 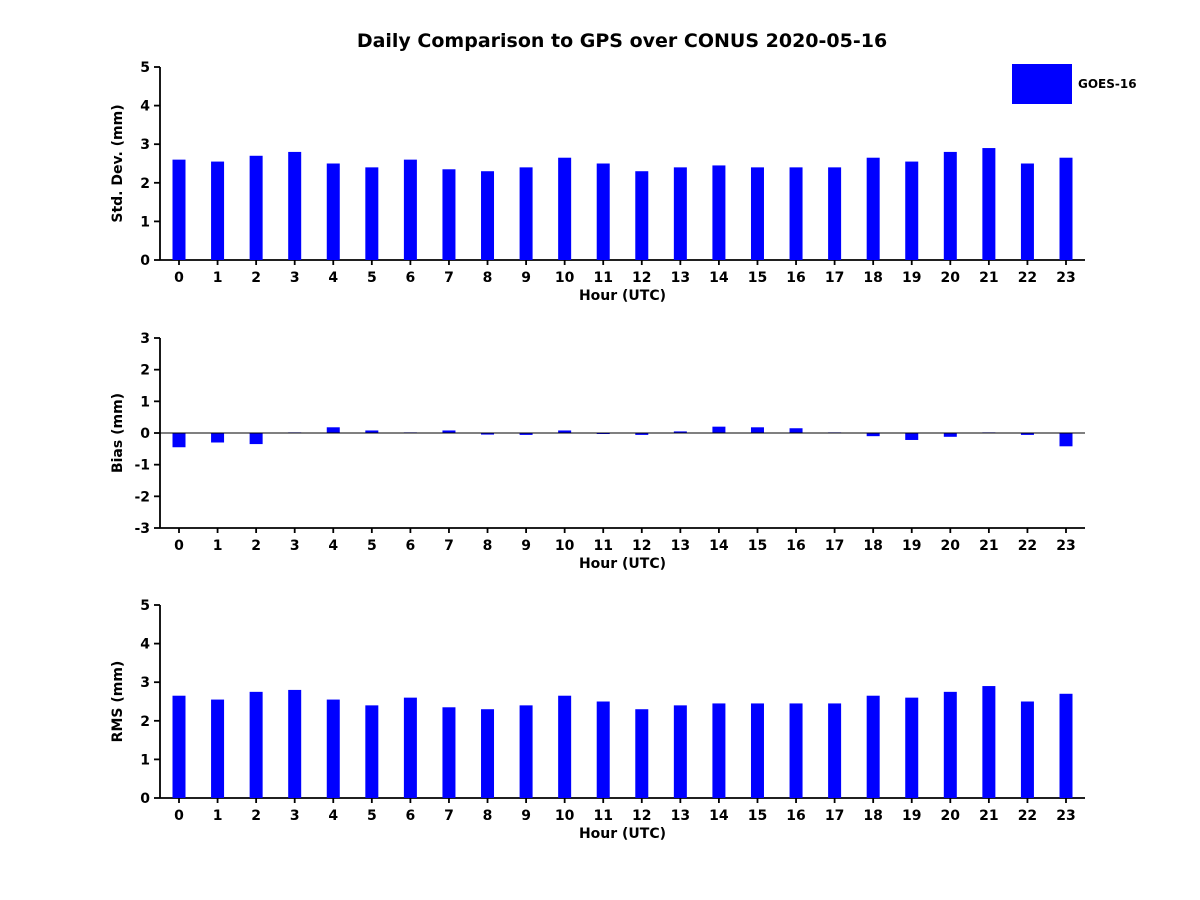 What do you see at coordinates (145, 760) in the screenshot?
I see `y-tick-label: 1` at bounding box center [145, 760].